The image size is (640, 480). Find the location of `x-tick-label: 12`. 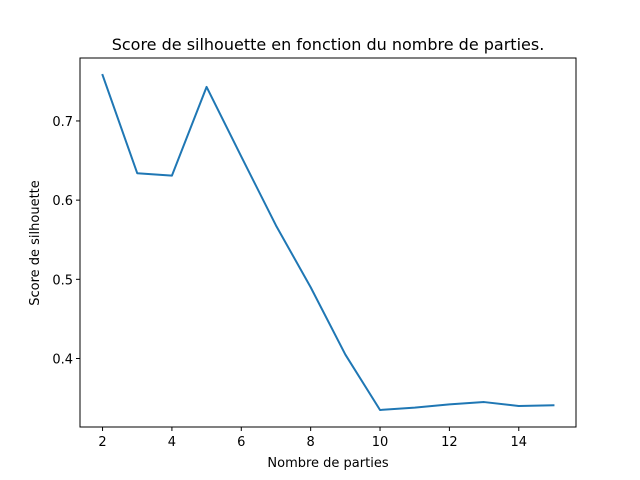

x-tick-label: 12 is located at coordinates (449, 442).